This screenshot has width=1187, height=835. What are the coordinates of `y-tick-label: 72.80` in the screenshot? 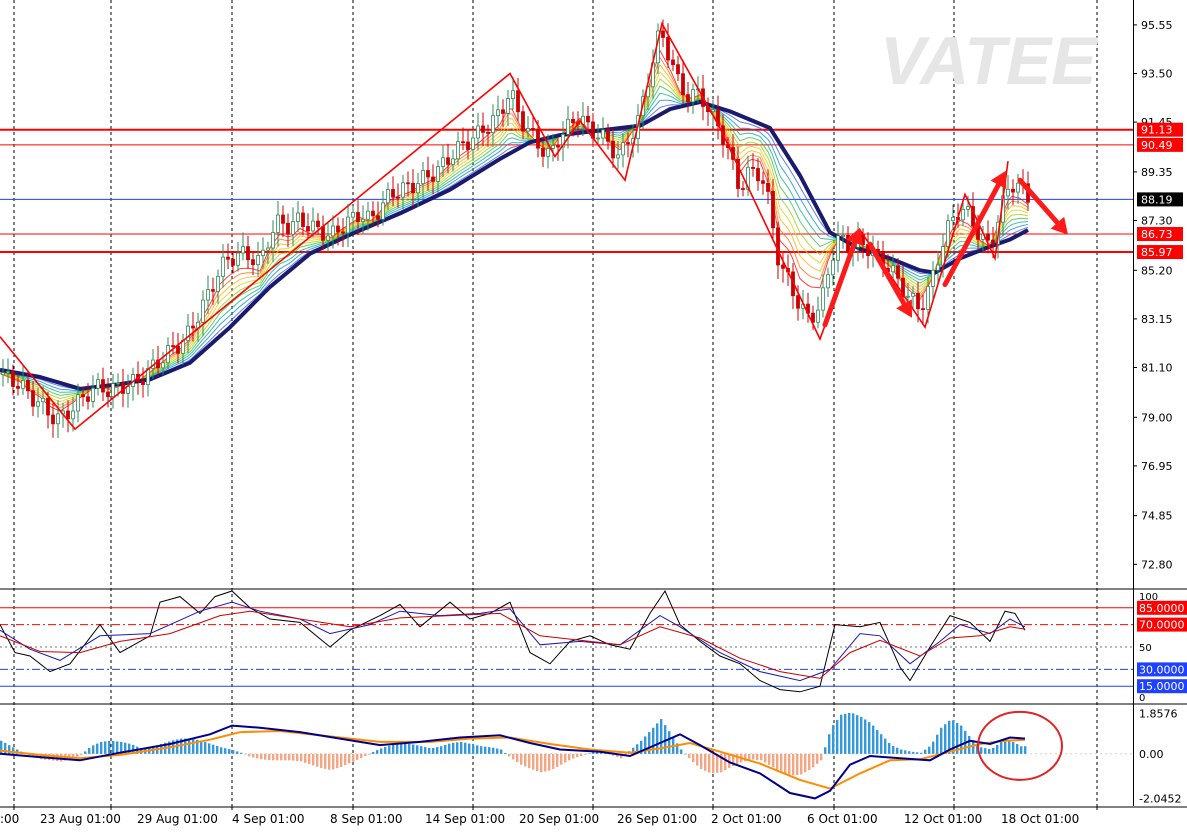 It's located at (1157, 564).